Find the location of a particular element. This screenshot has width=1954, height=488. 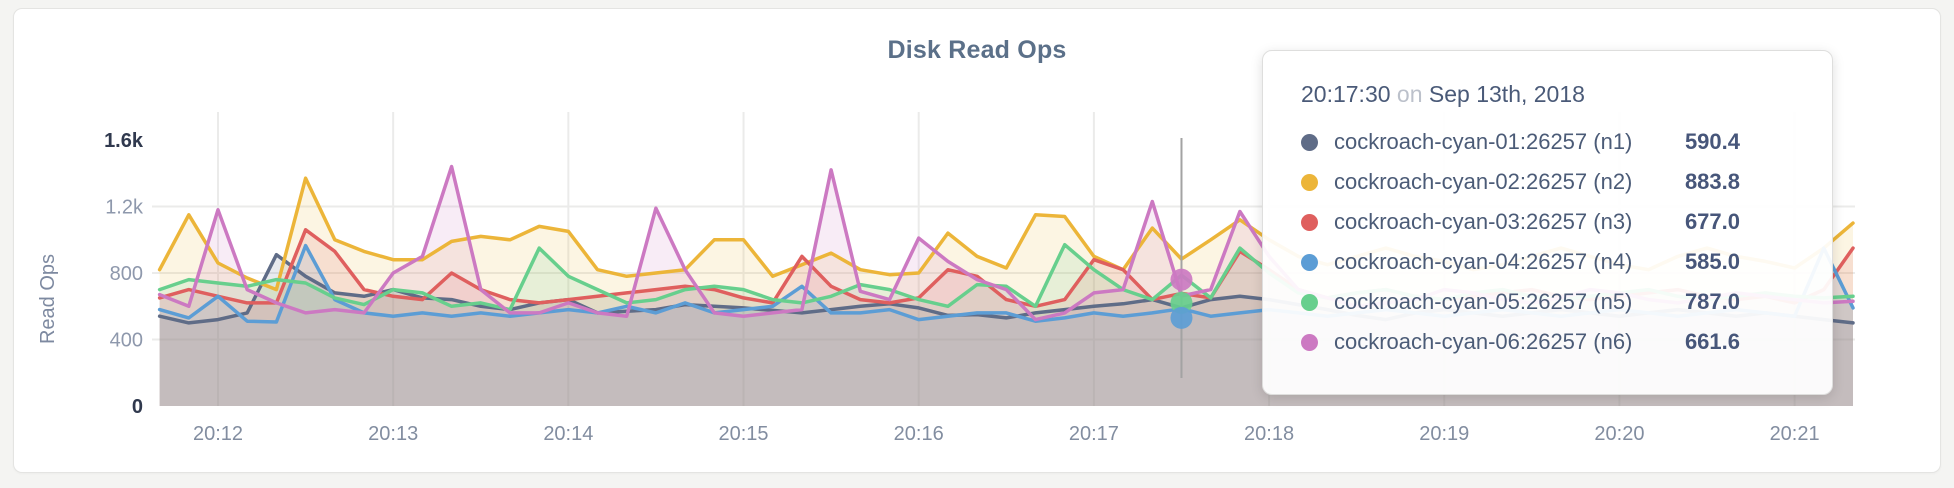

tooltip-time: 20:17:30 is located at coordinates (1346, 94).